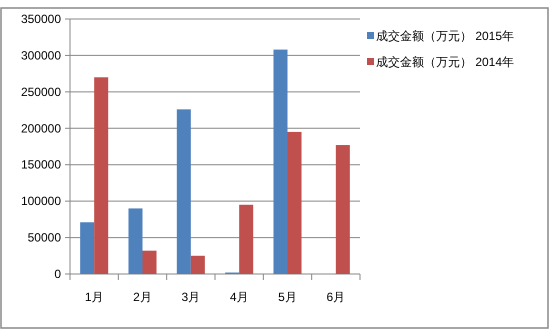 The width and height of the screenshot is (550, 331). What do you see at coordinates (142, 297) in the screenshot?
I see `x-tick-label: 2月` at bounding box center [142, 297].